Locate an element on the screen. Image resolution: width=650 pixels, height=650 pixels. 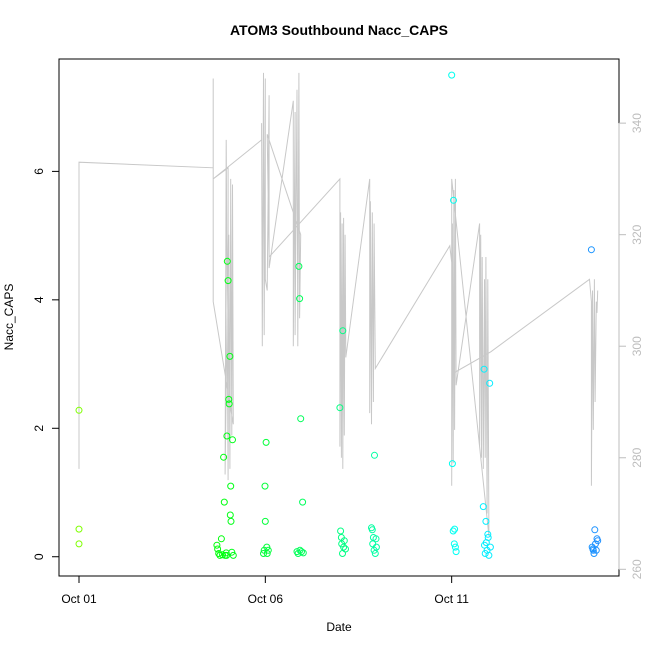
y-tick-label: 2 is located at coordinates (39, 428).